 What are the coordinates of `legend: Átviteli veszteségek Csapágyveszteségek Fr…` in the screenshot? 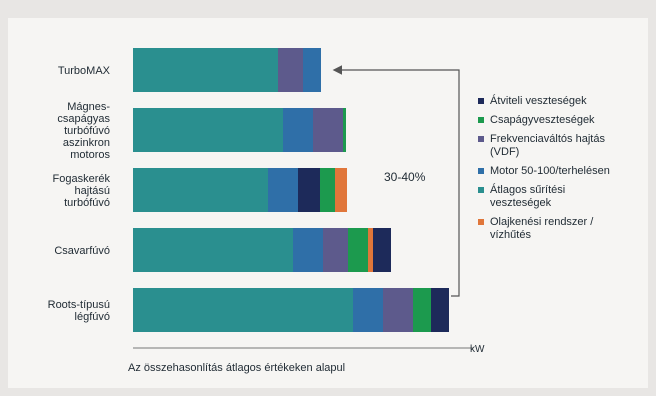 It's located at (544, 167).